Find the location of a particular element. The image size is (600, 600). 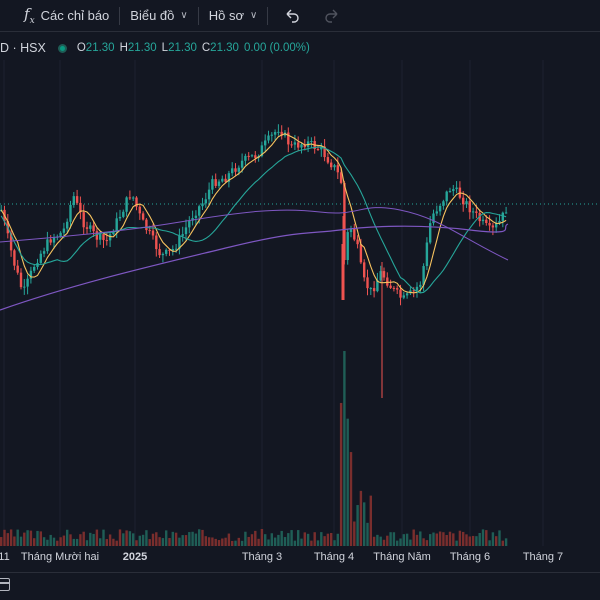

high-key: H is located at coordinates (123, 48).